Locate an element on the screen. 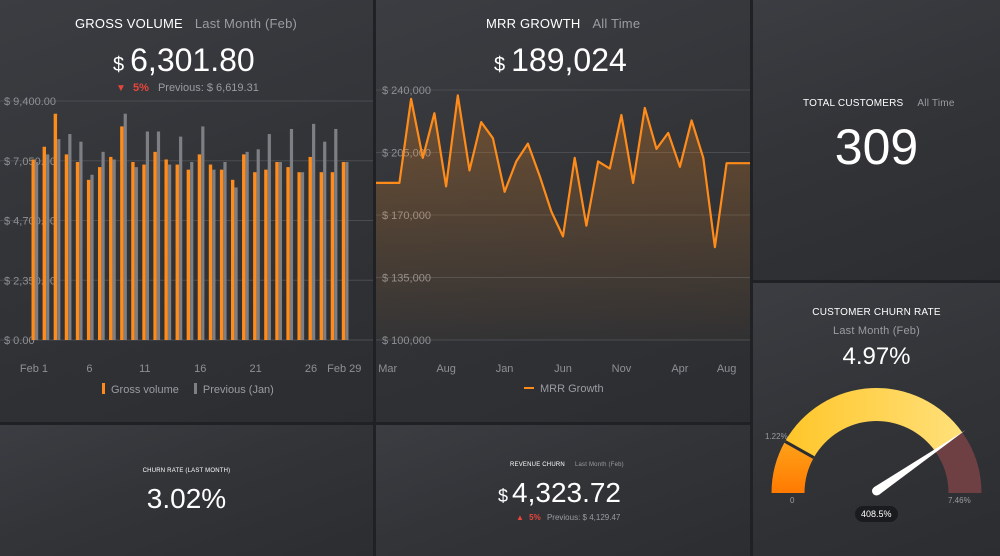 This screenshot has width=1000, height=556. x-tick-label: 21 is located at coordinates (256, 369).